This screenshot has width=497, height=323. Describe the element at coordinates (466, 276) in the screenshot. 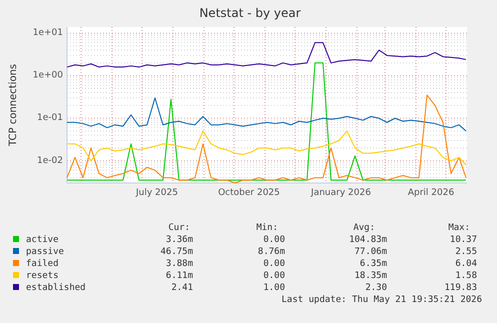

I see `text: 1.58` at that location.